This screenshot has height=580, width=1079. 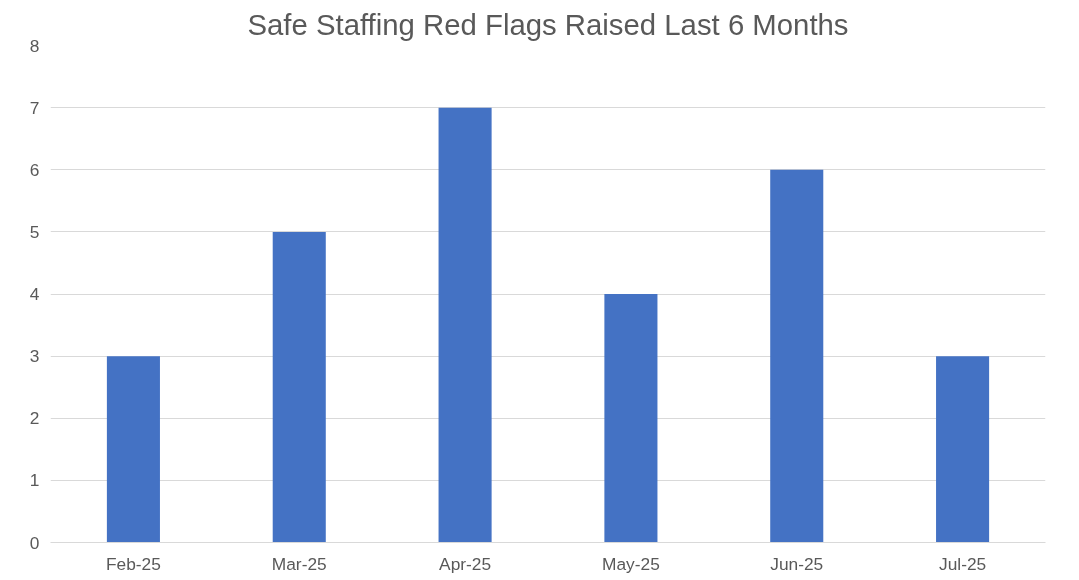 What do you see at coordinates (34, 418) in the screenshot?
I see `y-tick-label: 2` at bounding box center [34, 418].